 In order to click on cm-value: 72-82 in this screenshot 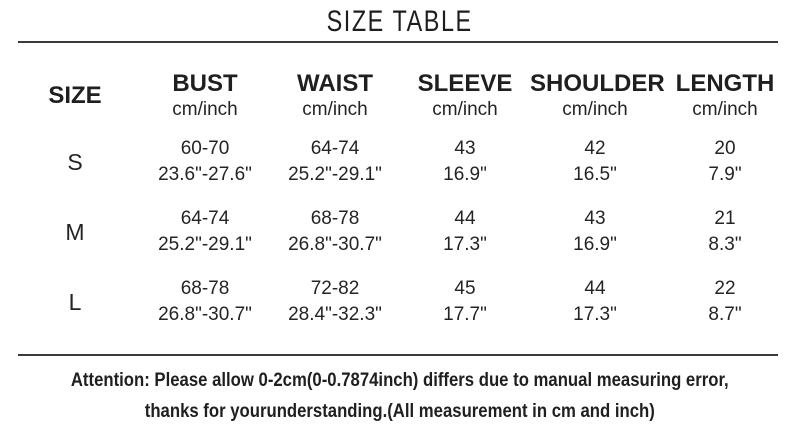, I will do `click(335, 288)`.